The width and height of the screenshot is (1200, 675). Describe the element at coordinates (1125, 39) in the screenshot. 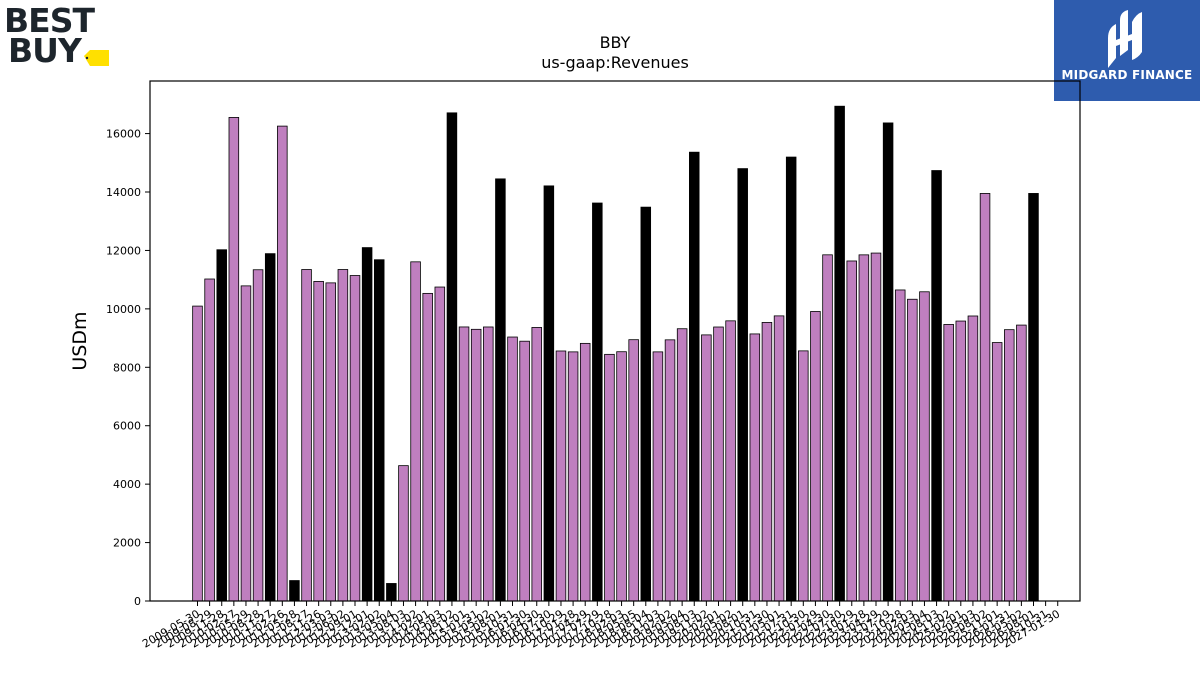

I see `midgard-emblem-icon` at that location.